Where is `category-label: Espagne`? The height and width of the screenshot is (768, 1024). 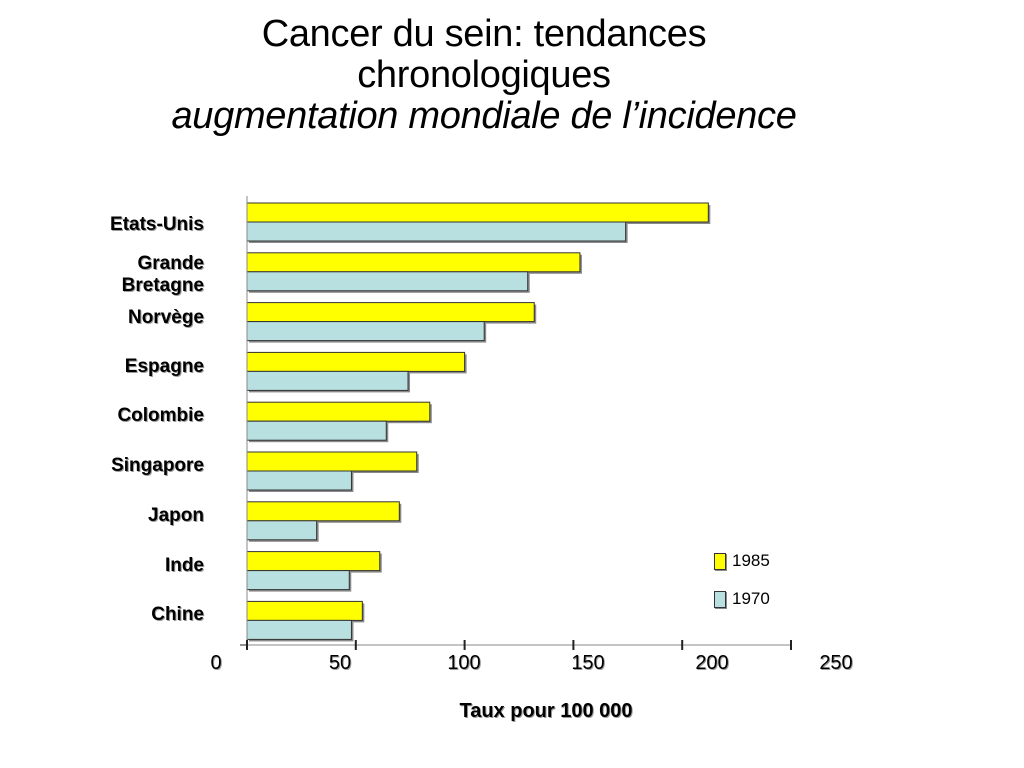
category-label: Espagne is located at coordinates (164, 366).